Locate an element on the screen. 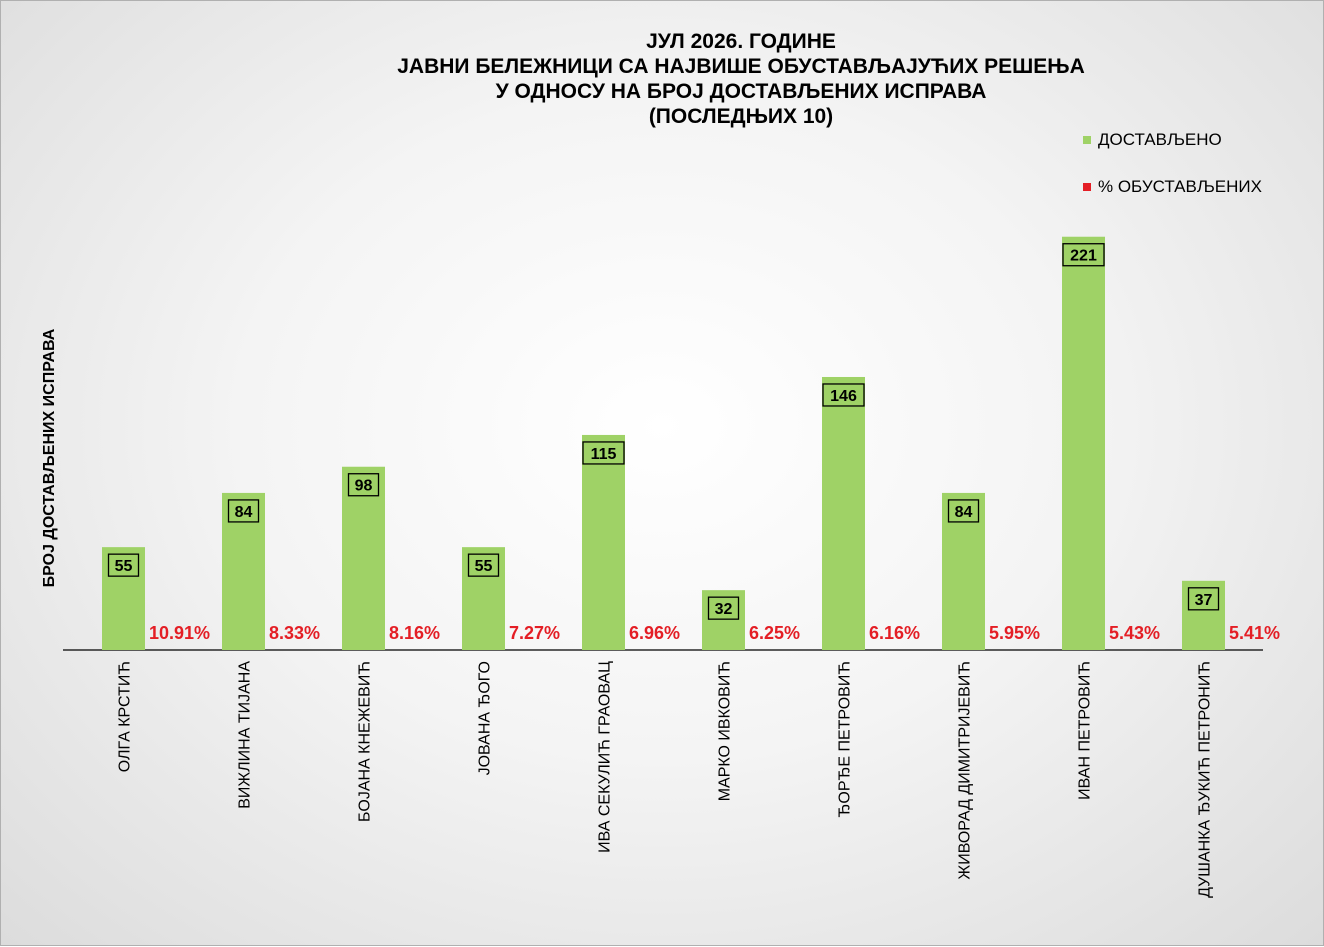  legend-swatch-green is located at coordinates (1087, 140).